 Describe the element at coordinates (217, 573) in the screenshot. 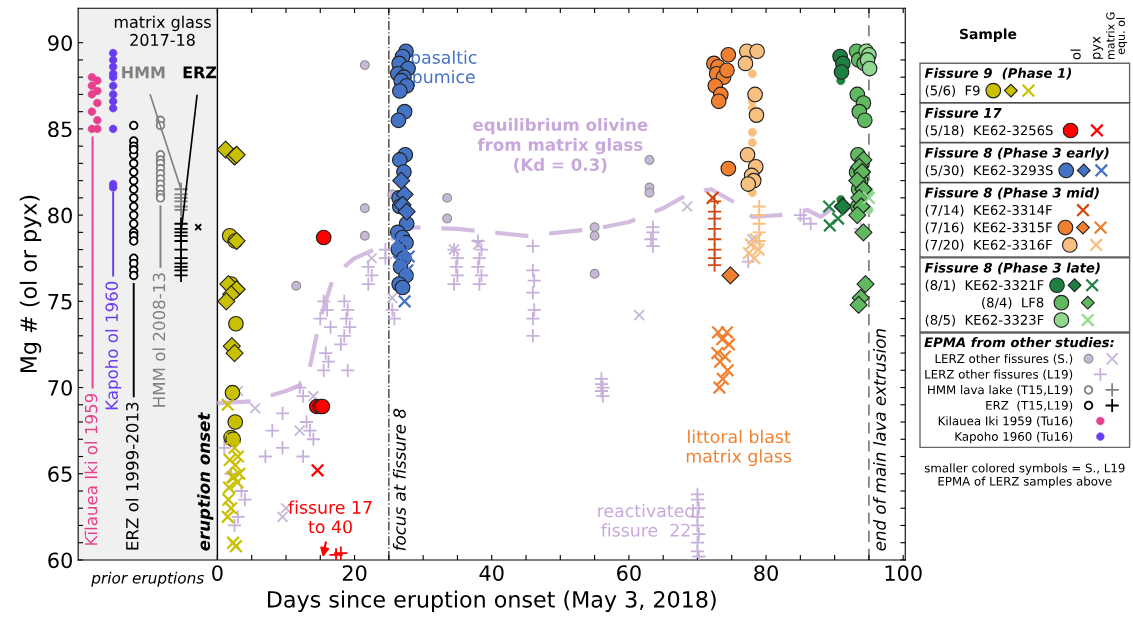

I see `x-tick-label: 0` at that location.